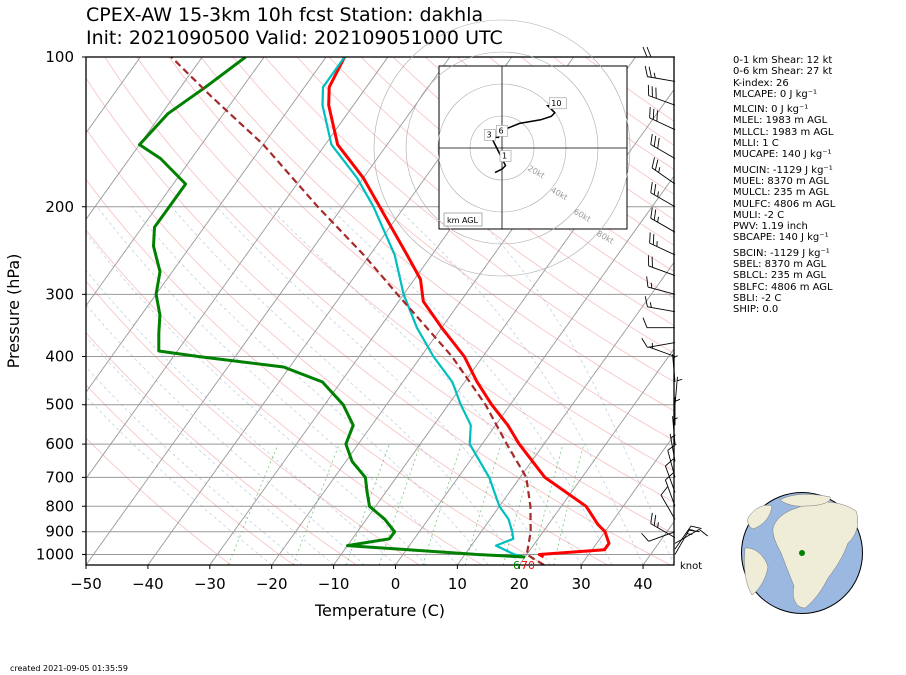 This screenshot has height=675, width=906. Describe the element at coordinates (457, 584) in the screenshot. I see `x-tick-label: 10` at that location.